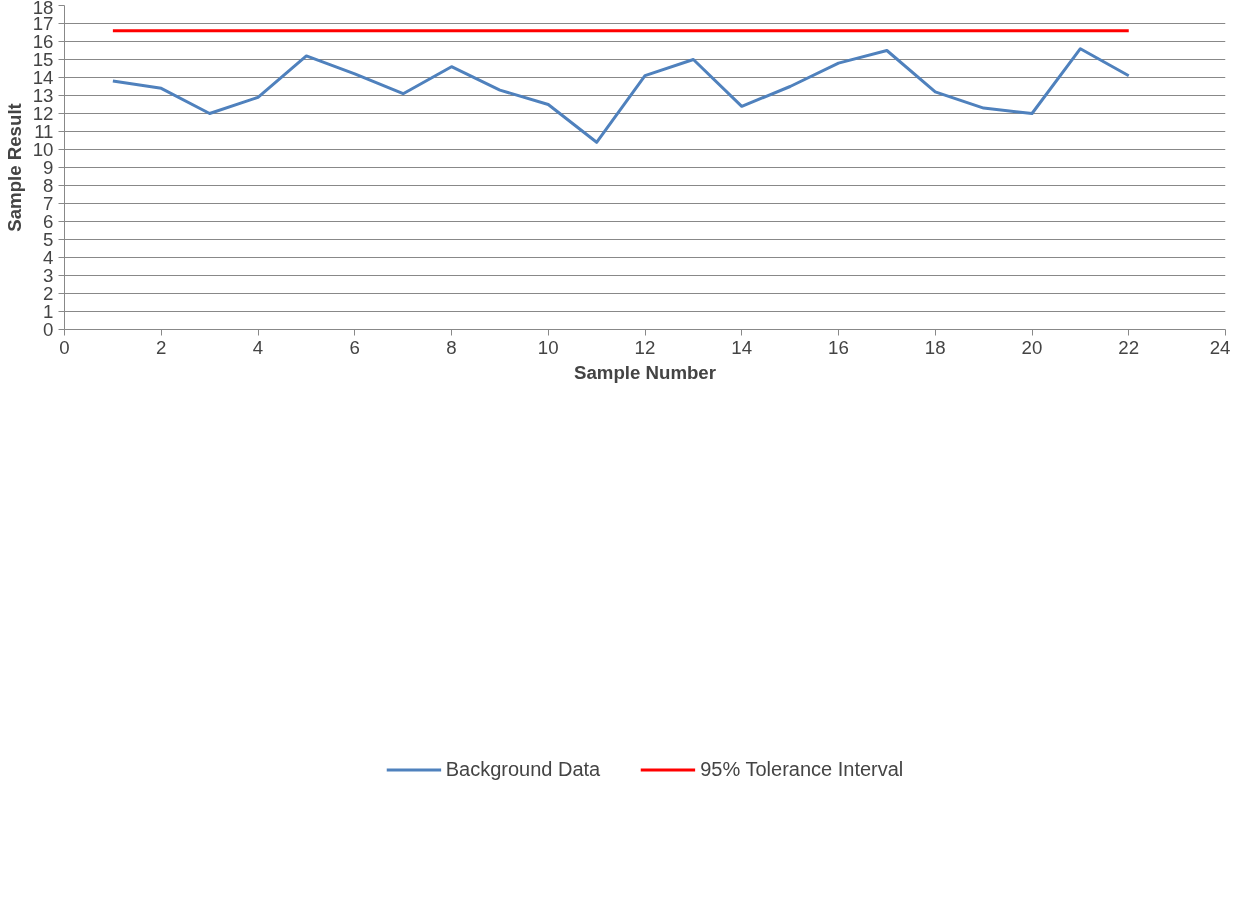 The height and width of the screenshot is (914, 1239). I want to click on y-tick-label: 1, so click(48, 311).